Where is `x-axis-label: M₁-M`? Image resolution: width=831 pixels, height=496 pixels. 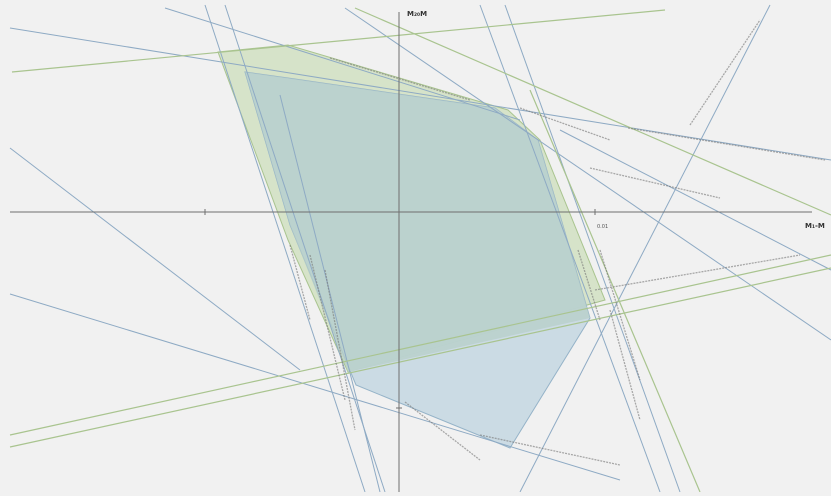 x-axis-label: M₁-M is located at coordinates (815, 226).